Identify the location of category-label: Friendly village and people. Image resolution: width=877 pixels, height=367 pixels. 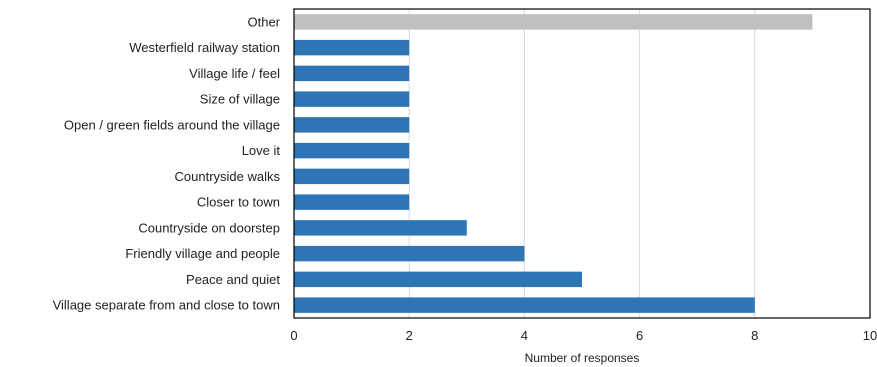
(202, 253).